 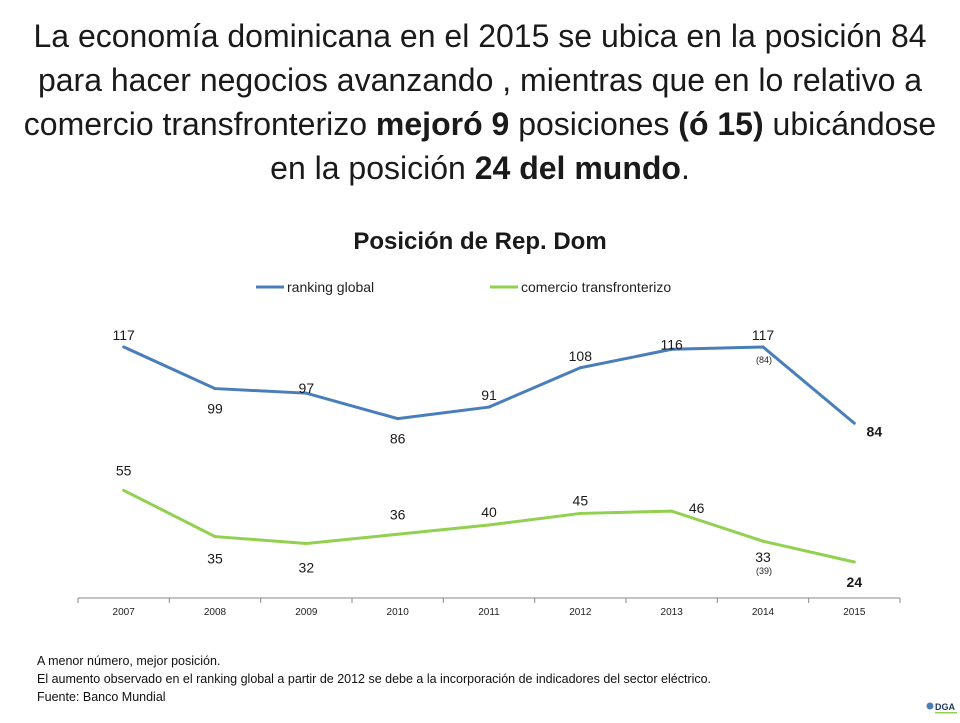 I want to click on data-label: 36, so click(x=398, y=514).